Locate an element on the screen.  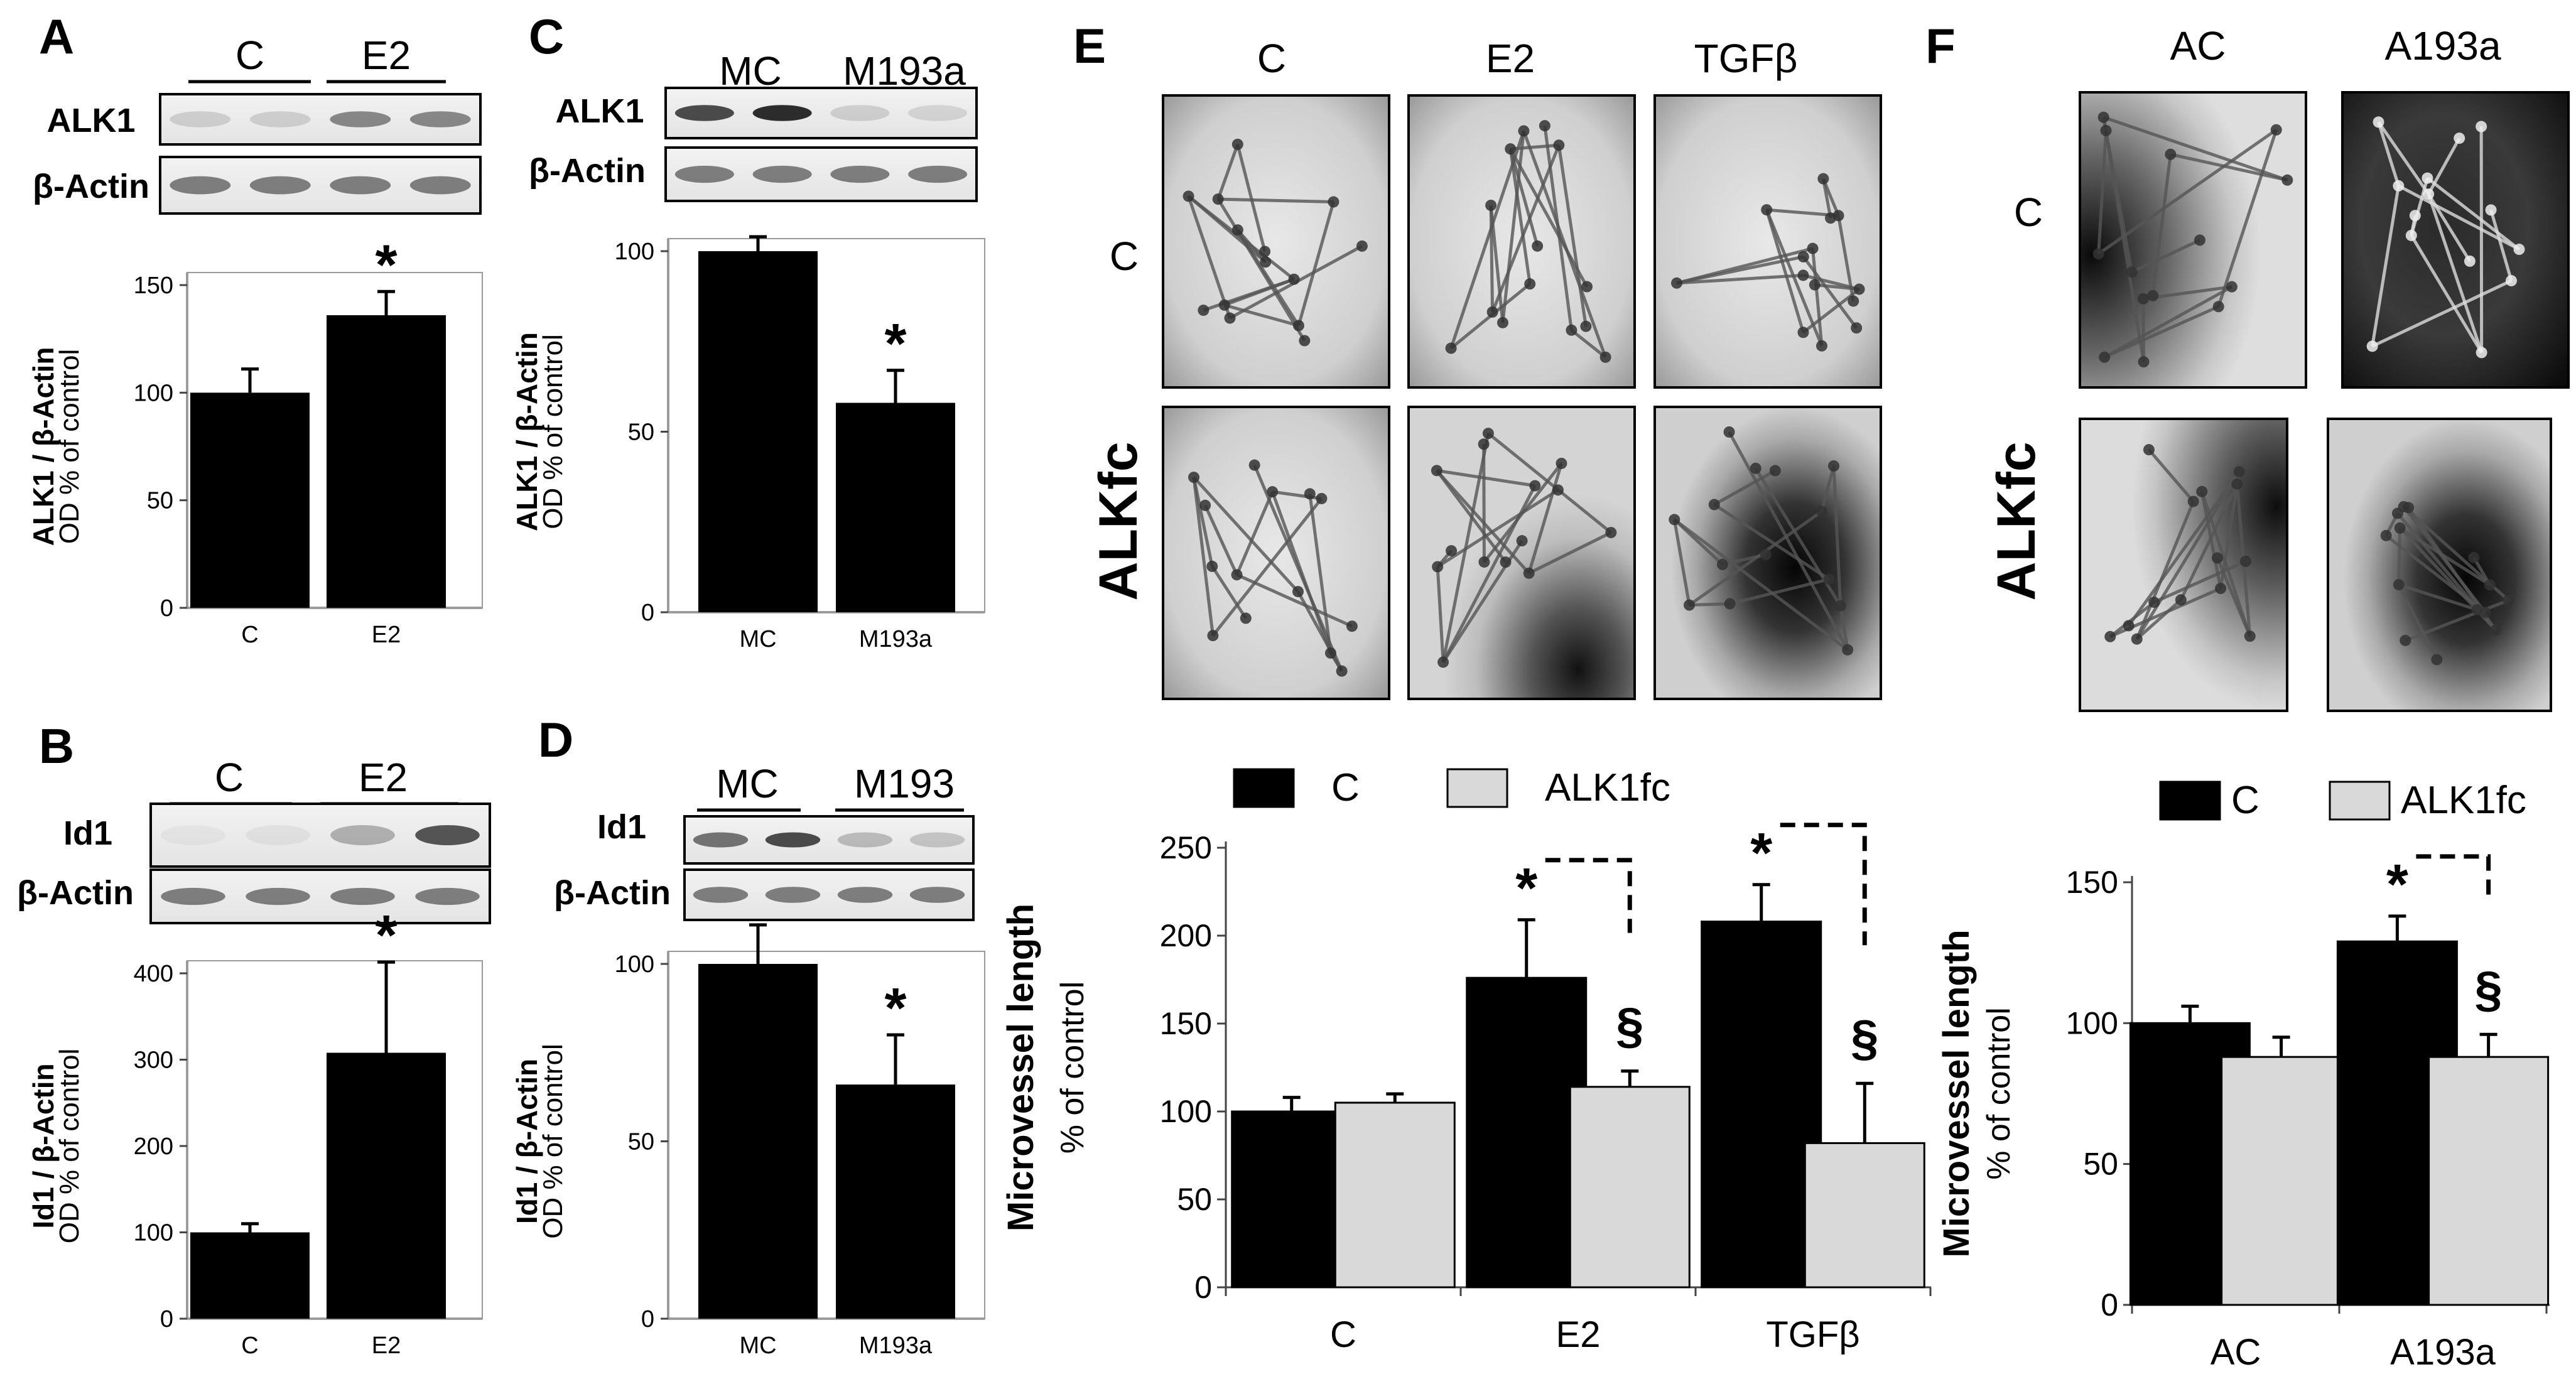
panel-e-row-label-c: C is located at coordinates (1124, 256).